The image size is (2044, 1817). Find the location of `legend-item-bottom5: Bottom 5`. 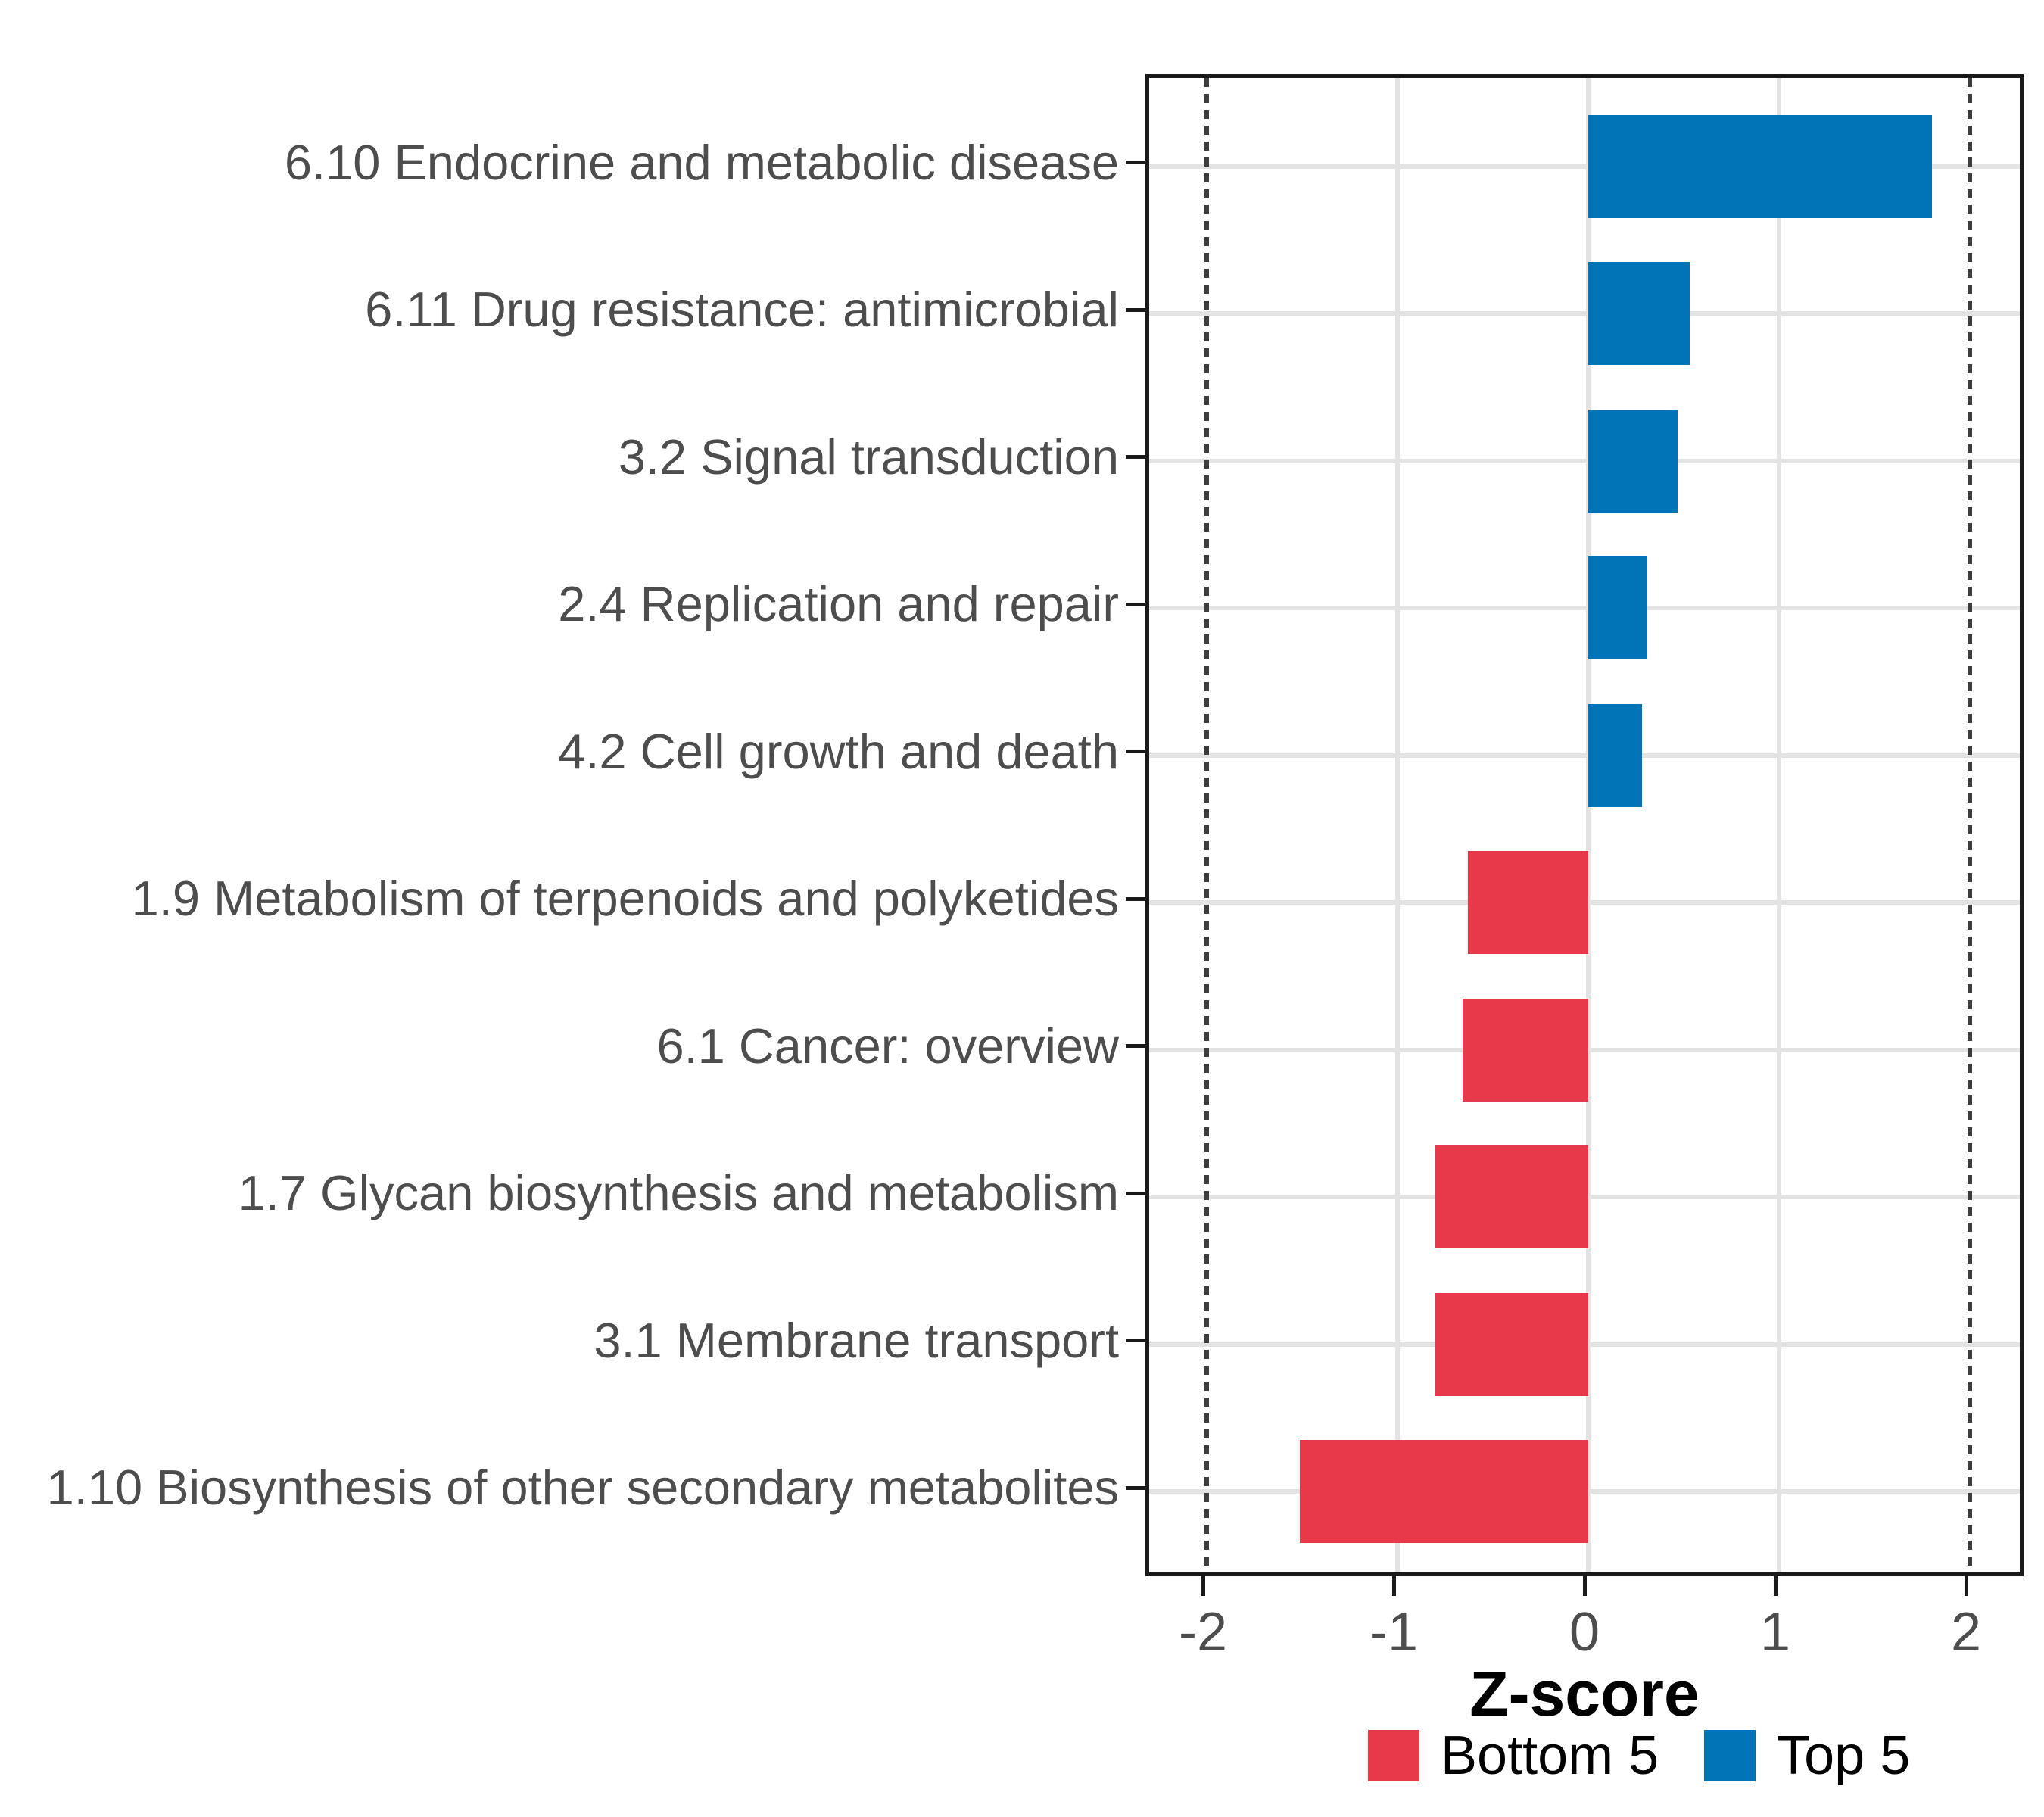

legend-item-bottom5: Bottom 5 is located at coordinates (1513, 1755).